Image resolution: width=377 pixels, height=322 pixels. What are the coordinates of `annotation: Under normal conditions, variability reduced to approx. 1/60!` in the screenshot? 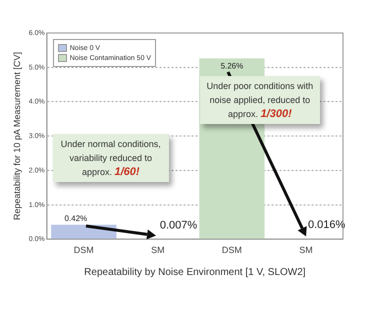 It's located at (110, 158).